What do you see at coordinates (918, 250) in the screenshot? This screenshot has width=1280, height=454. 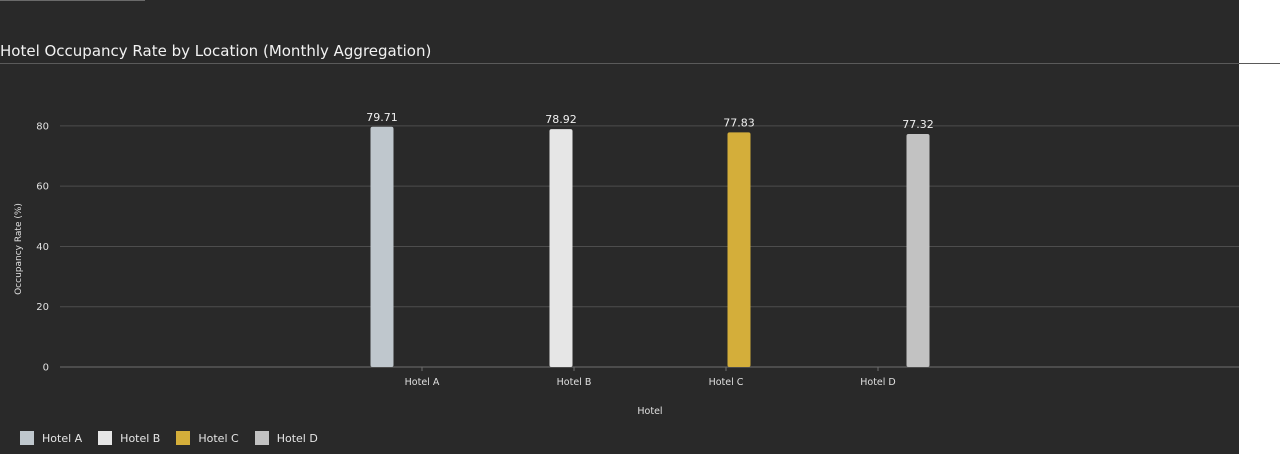 I see `bar-hotel-d` at bounding box center [918, 250].